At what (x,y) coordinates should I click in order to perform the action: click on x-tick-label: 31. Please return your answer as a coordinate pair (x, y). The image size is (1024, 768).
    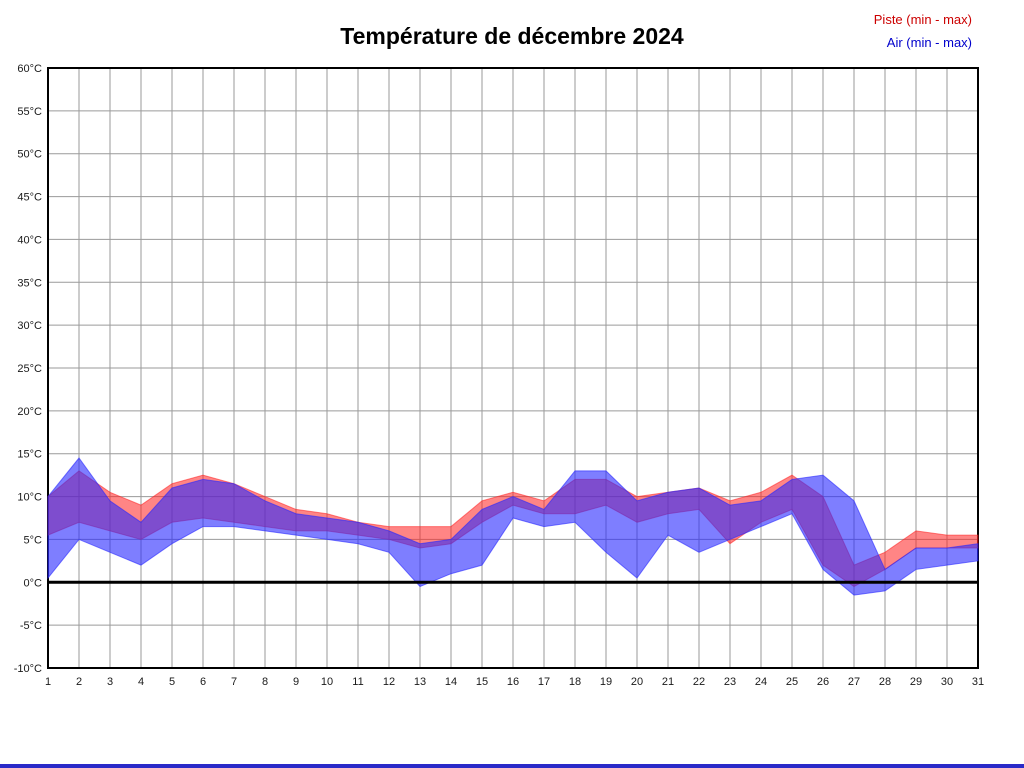
    Looking at the image, I should click on (978, 682).